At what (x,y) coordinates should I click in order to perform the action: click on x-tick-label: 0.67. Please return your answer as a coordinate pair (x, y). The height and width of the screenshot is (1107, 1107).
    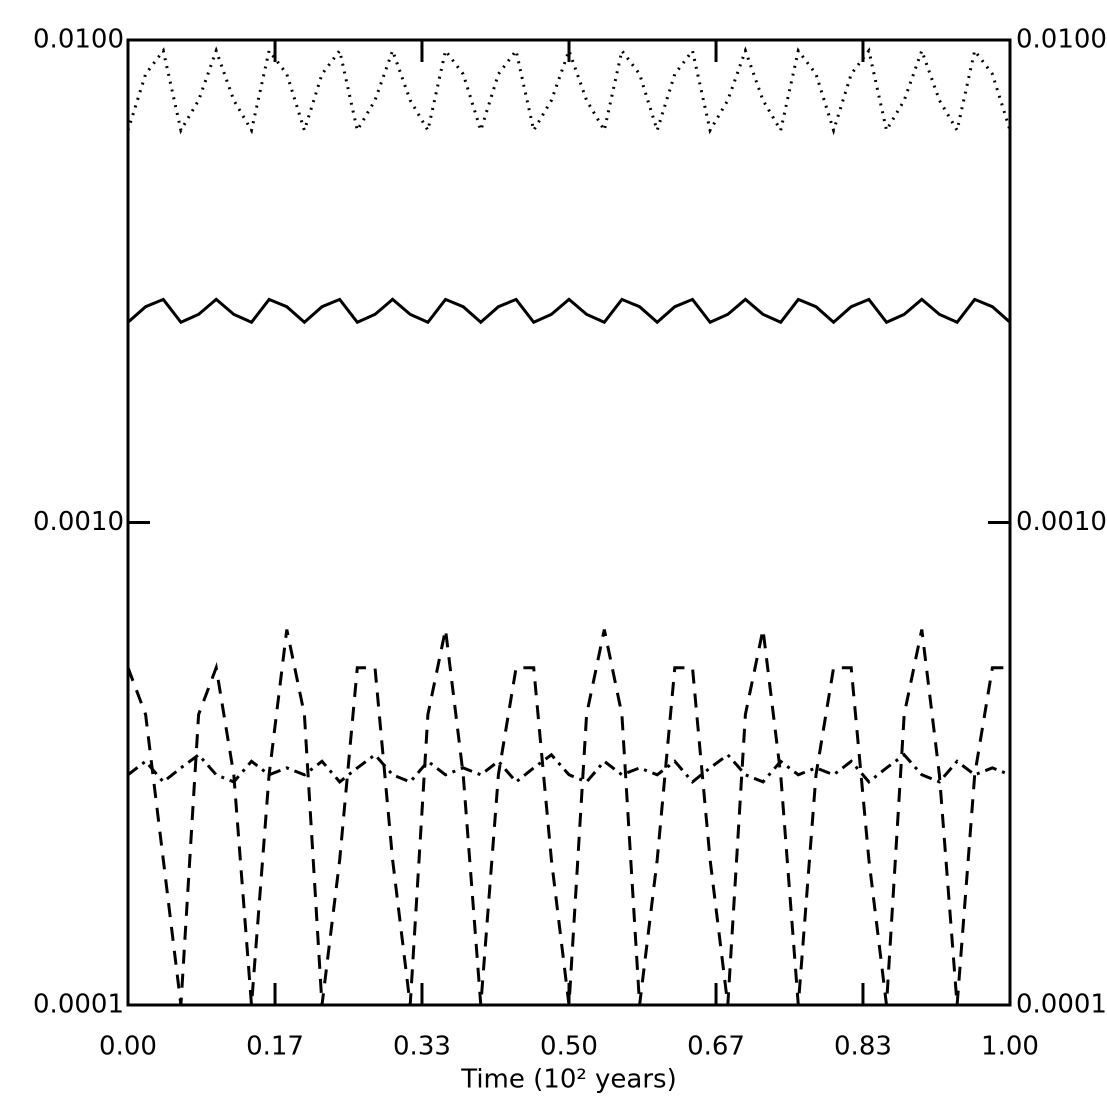
    Looking at the image, I should click on (716, 1047).